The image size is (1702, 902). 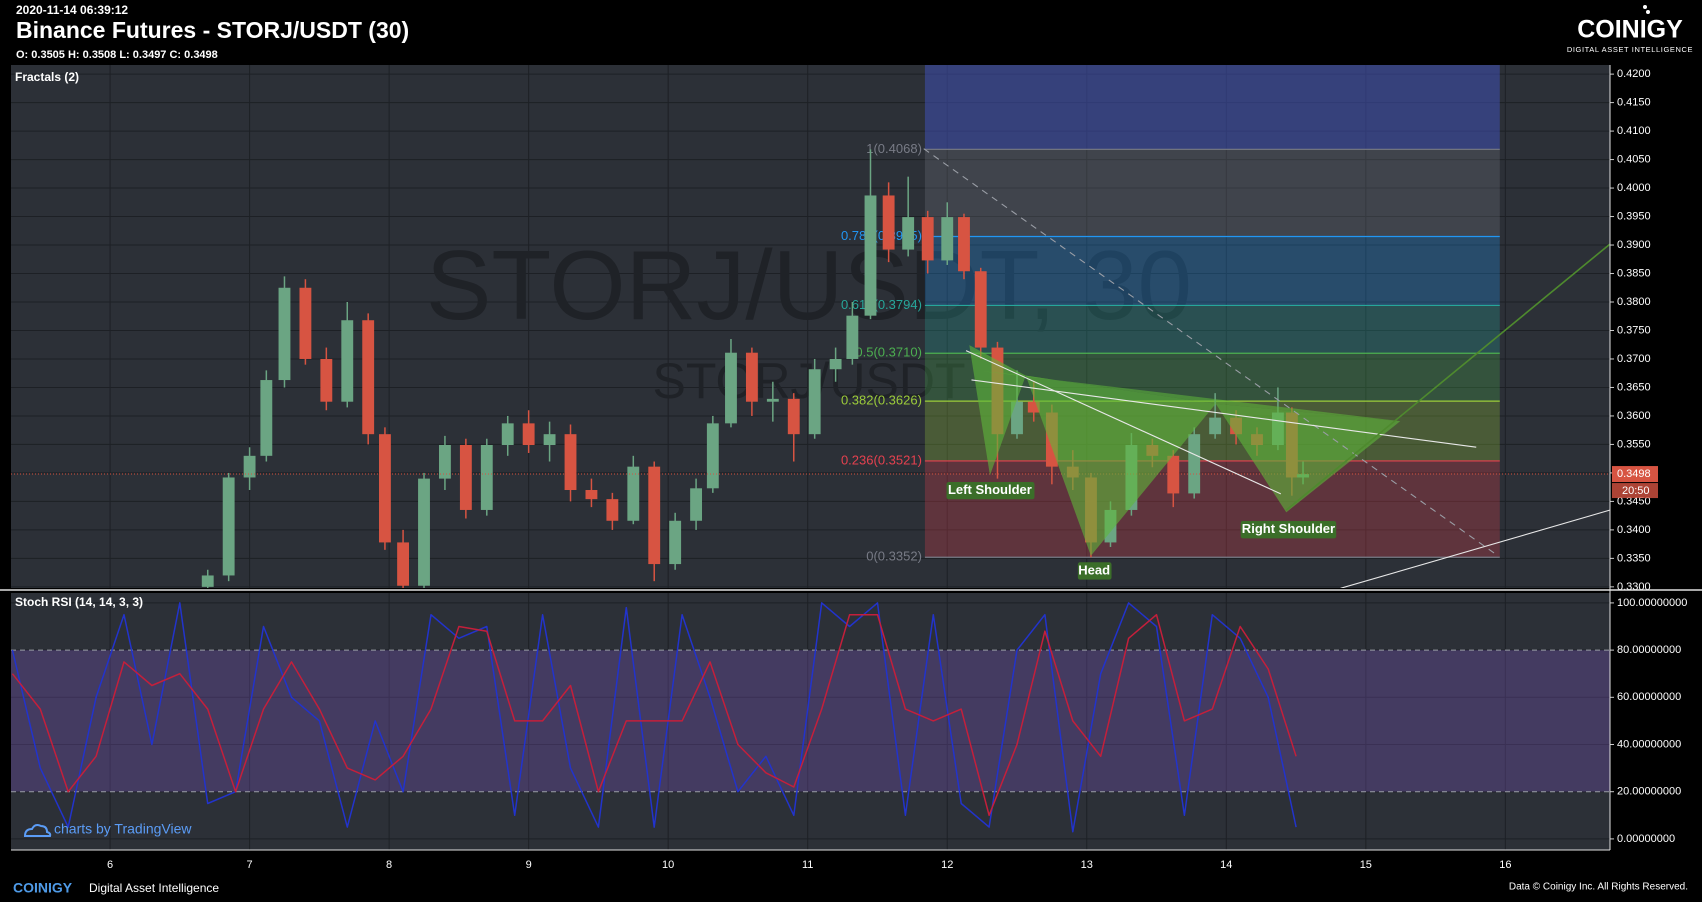 What do you see at coordinates (1634, 216) in the screenshot?
I see `y-tick-label: 0.3950` at bounding box center [1634, 216].